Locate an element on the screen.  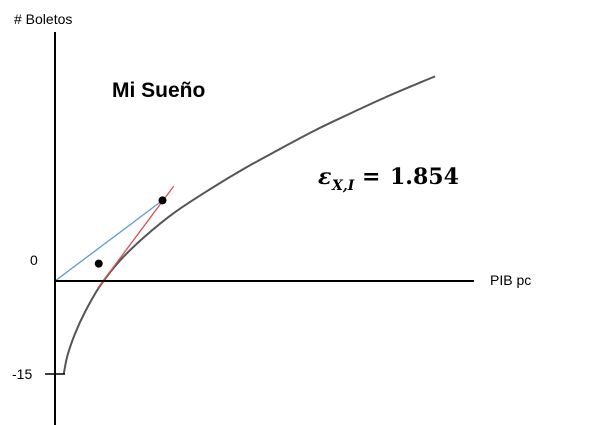
elasticity-equals: = is located at coordinates (371, 177).